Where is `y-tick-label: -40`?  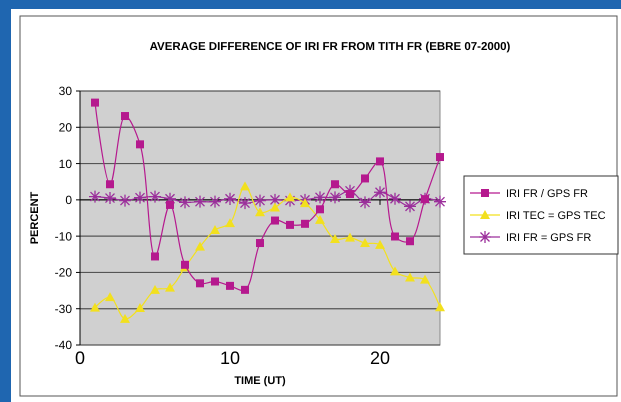
y-tick-label: -40 is located at coordinates (63, 345).